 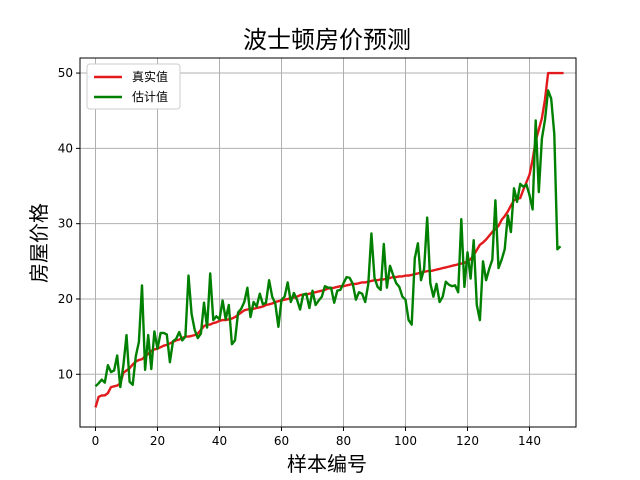 I want to click on legend-label-1: 估计值, so click(x=150, y=96).